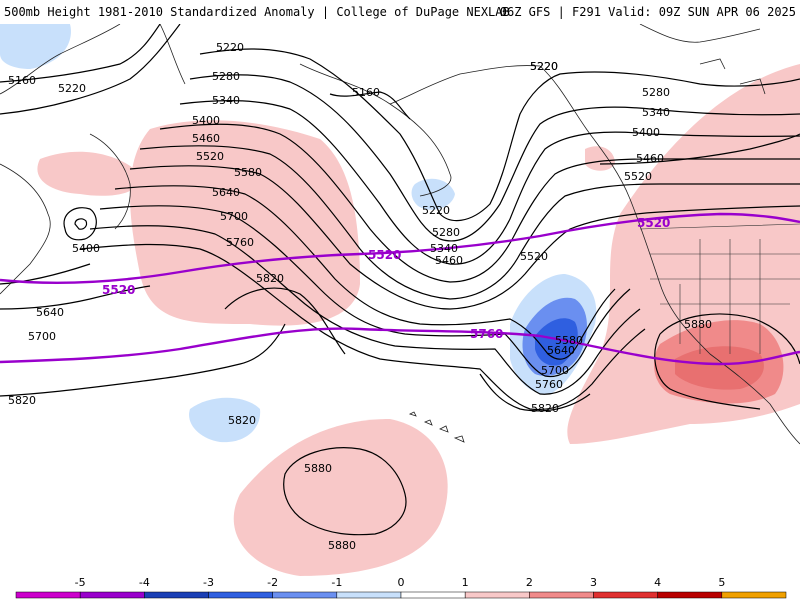 The image size is (800, 600). Describe the element at coordinates (600, 158) in the screenshot. I see `positive-anomaly-gulf-alaska` at that location.